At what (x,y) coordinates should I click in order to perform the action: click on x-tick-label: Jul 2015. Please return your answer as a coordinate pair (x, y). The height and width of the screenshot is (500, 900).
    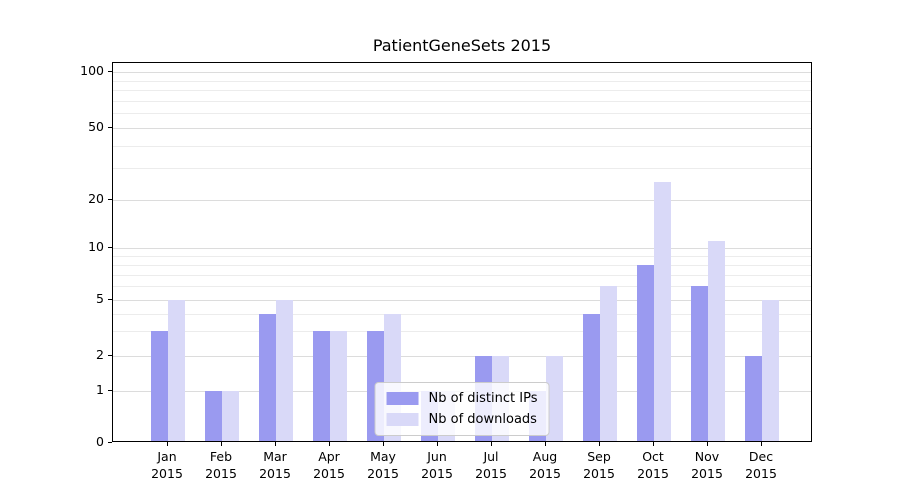
    Looking at the image, I should click on (491, 465).